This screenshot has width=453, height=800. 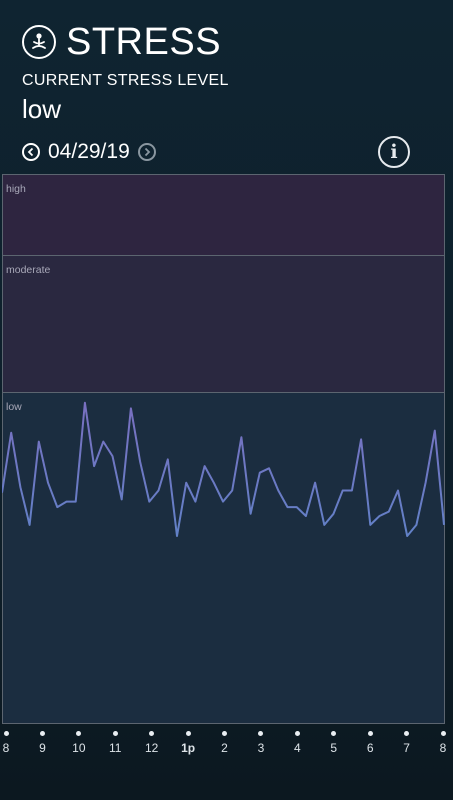 What do you see at coordinates (144, 42) in the screenshot?
I see `page-title: STRESS` at bounding box center [144, 42].